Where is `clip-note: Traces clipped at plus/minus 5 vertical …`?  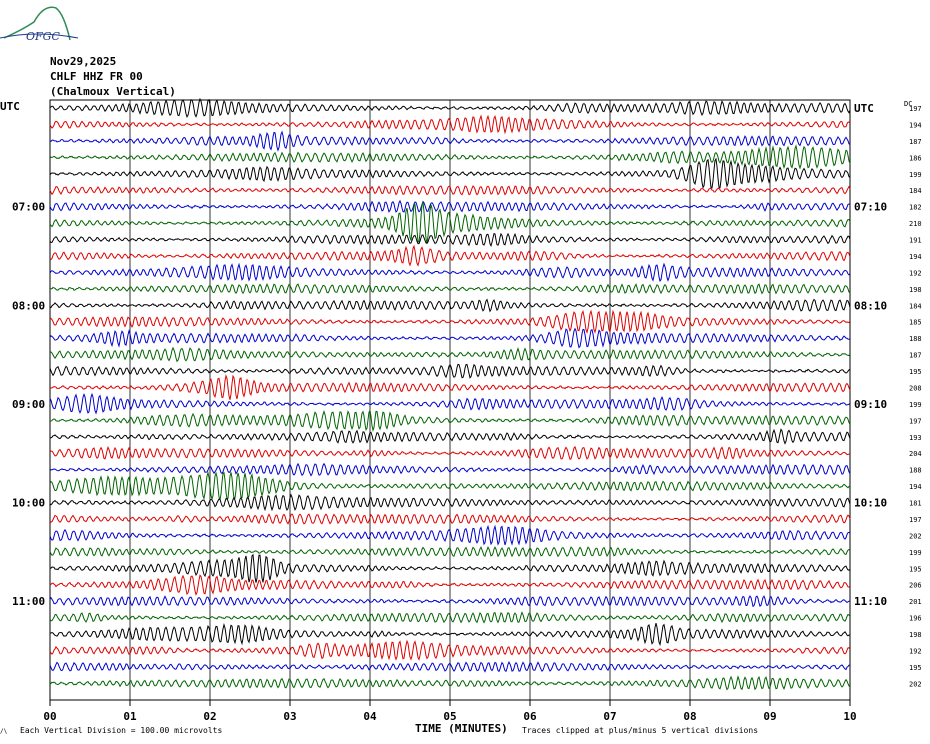 clip-note: Traces clipped at plus/minus 5 vertical … is located at coordinates (640, 730).